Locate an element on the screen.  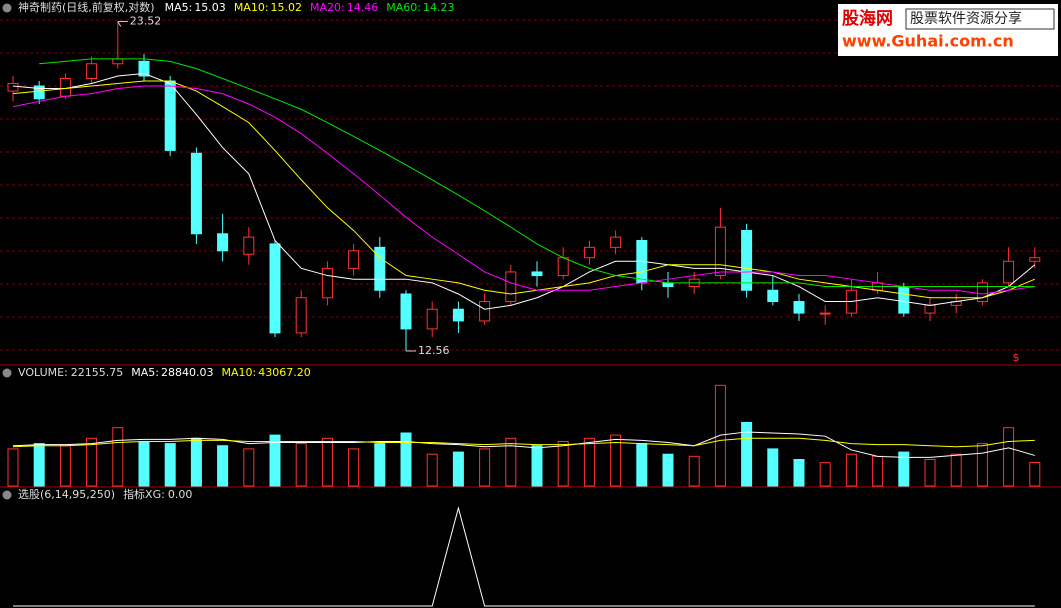
marker: $ is located at coordinates (1016, 357).